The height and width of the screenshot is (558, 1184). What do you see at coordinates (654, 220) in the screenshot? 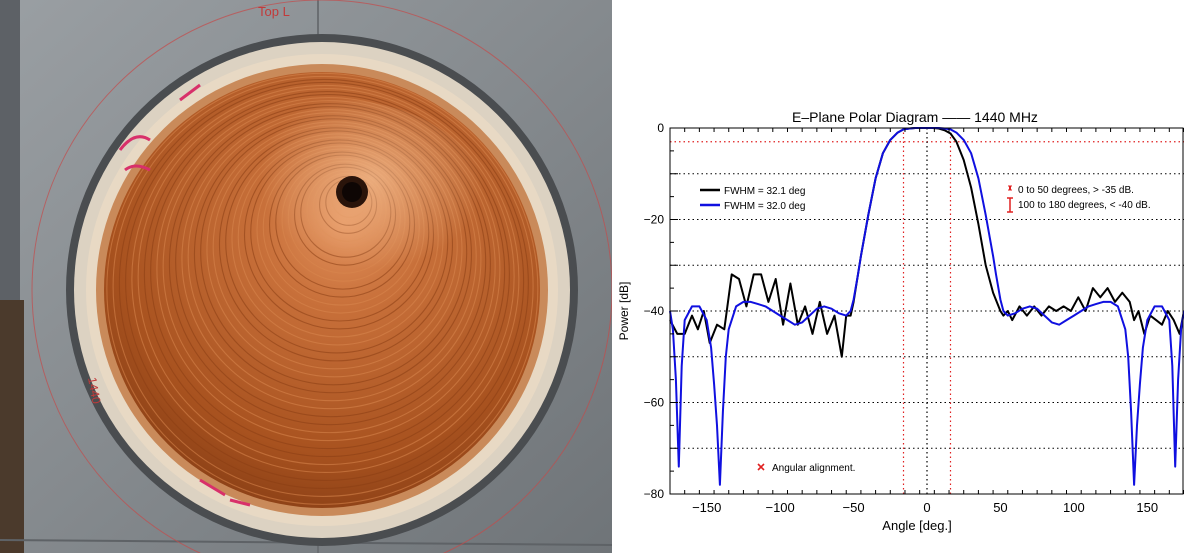
I see `y-tick-label: −20` at bounding box center [654, 220].